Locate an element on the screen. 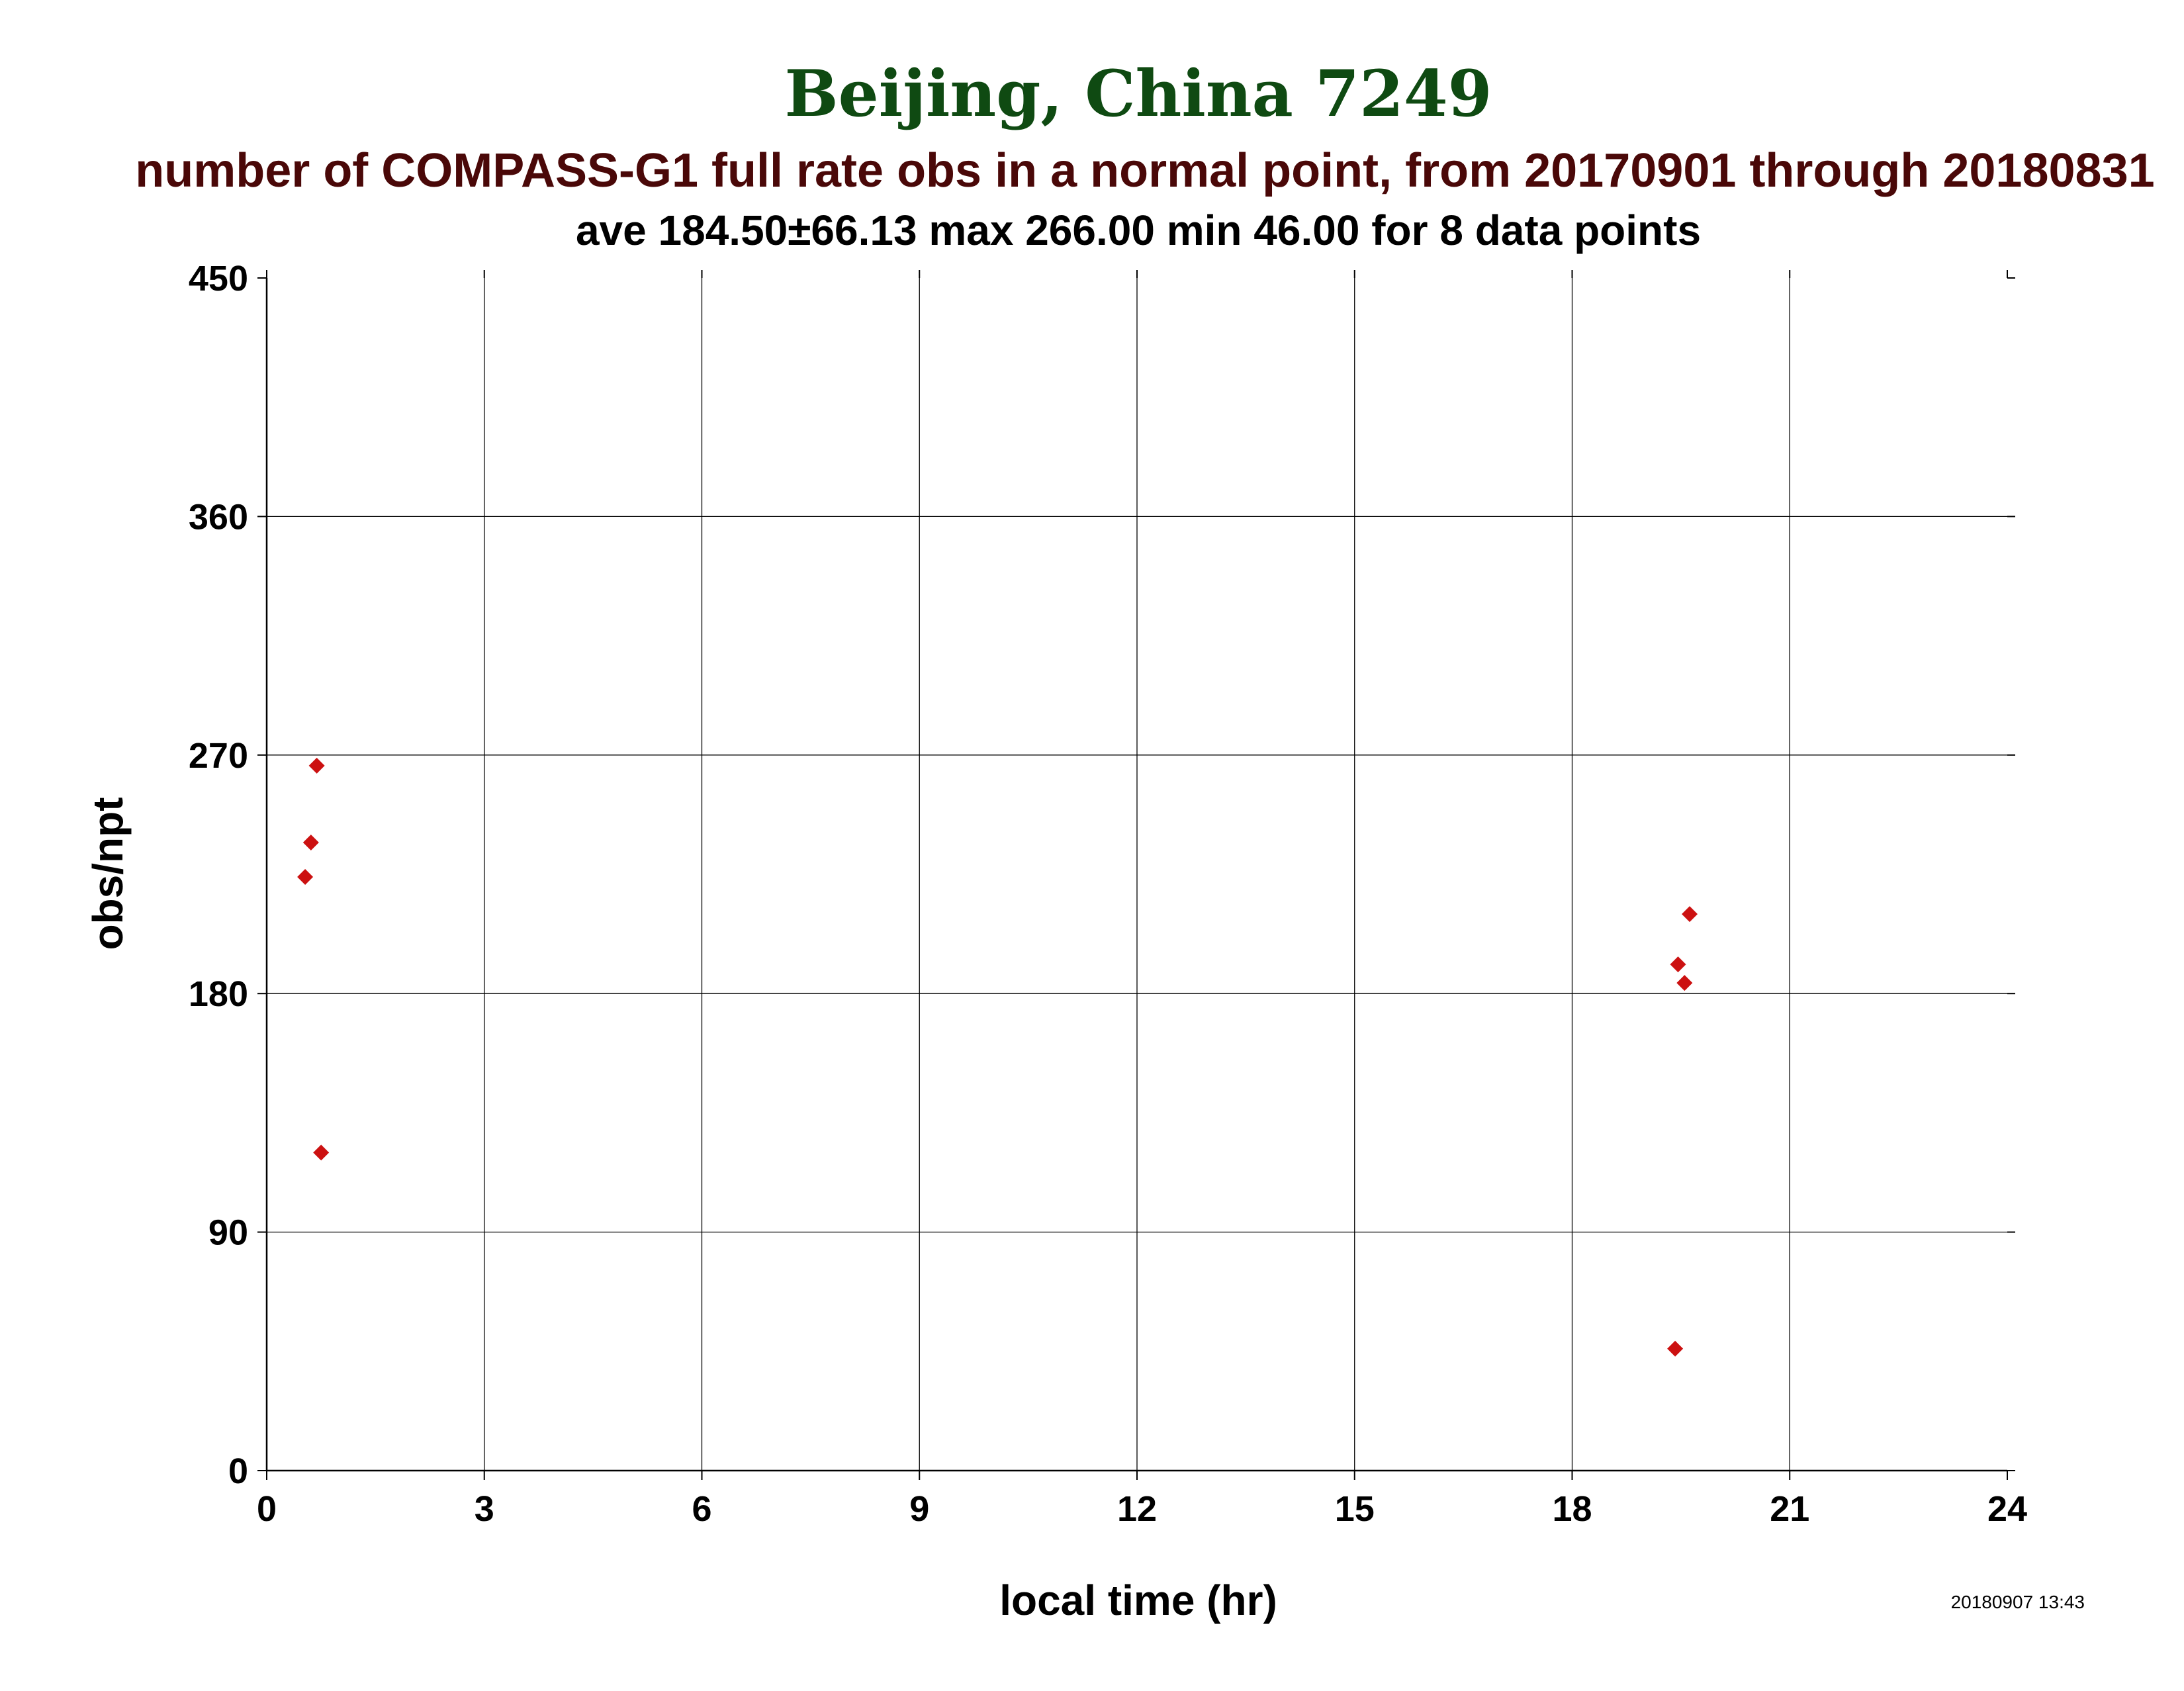  x-tick-label: 3 is located at coordinates (484, 1509).